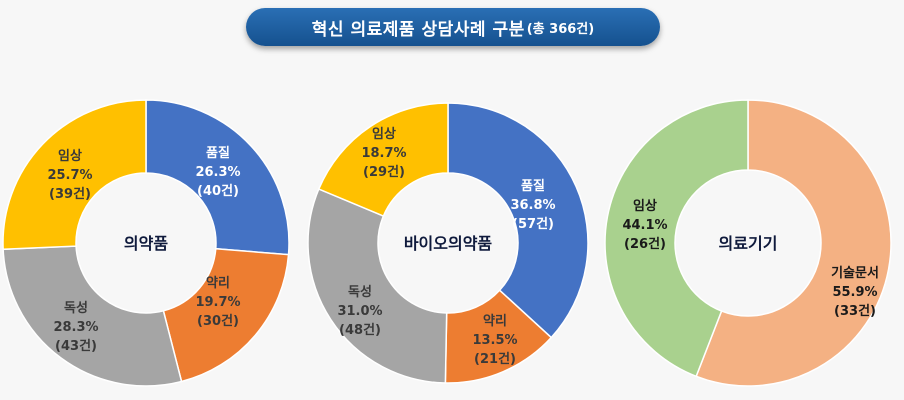 This screenshot has width=904, height=400. What do you see at coordinates (560, 29) in the screenshot?
I see `page-subtitle: (총 366건)` at bounding box center [560, 29].